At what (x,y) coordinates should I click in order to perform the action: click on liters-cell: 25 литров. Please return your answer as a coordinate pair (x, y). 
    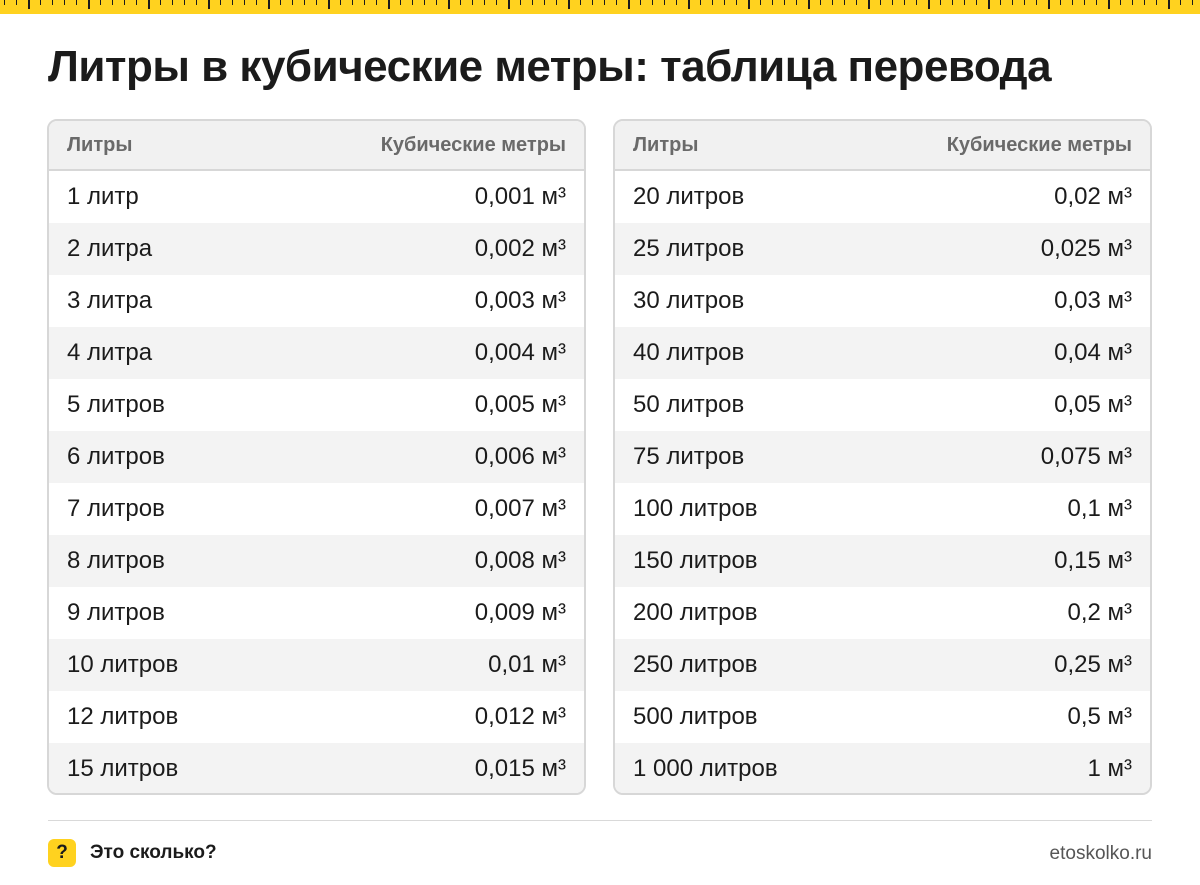
    Looking at the image, I should click on (689, 248).